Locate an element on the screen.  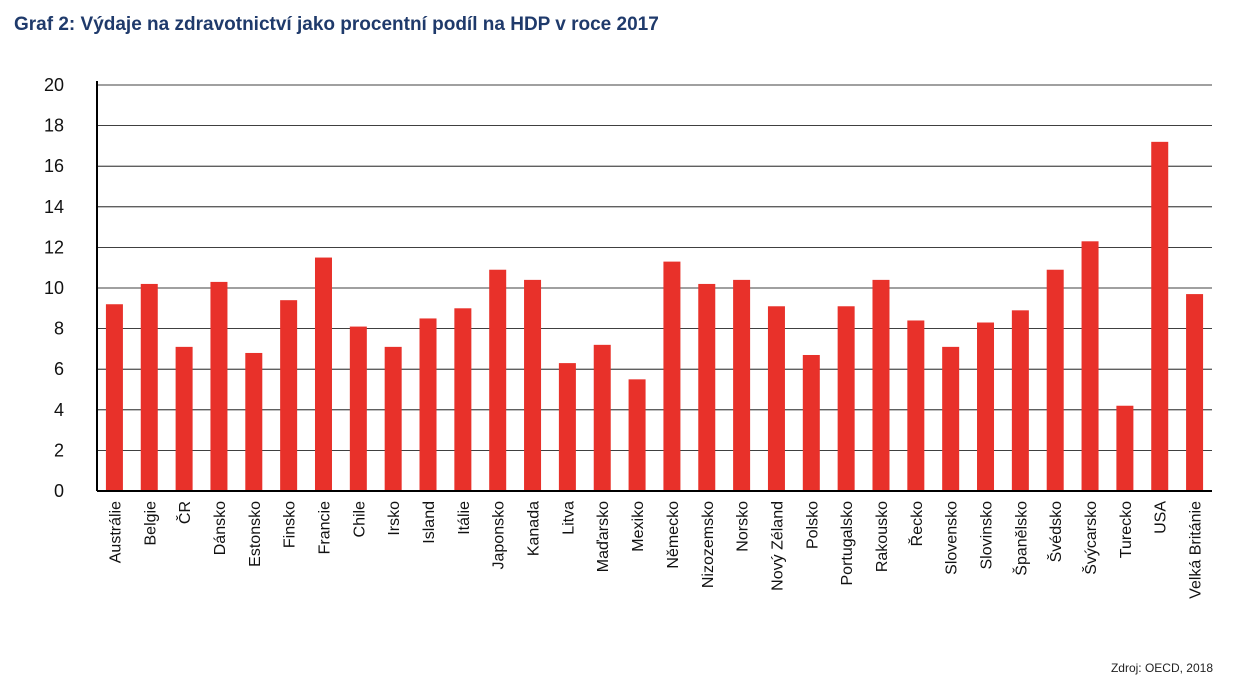
x-tick-label: Irsko is located at coordinates (394, 518).